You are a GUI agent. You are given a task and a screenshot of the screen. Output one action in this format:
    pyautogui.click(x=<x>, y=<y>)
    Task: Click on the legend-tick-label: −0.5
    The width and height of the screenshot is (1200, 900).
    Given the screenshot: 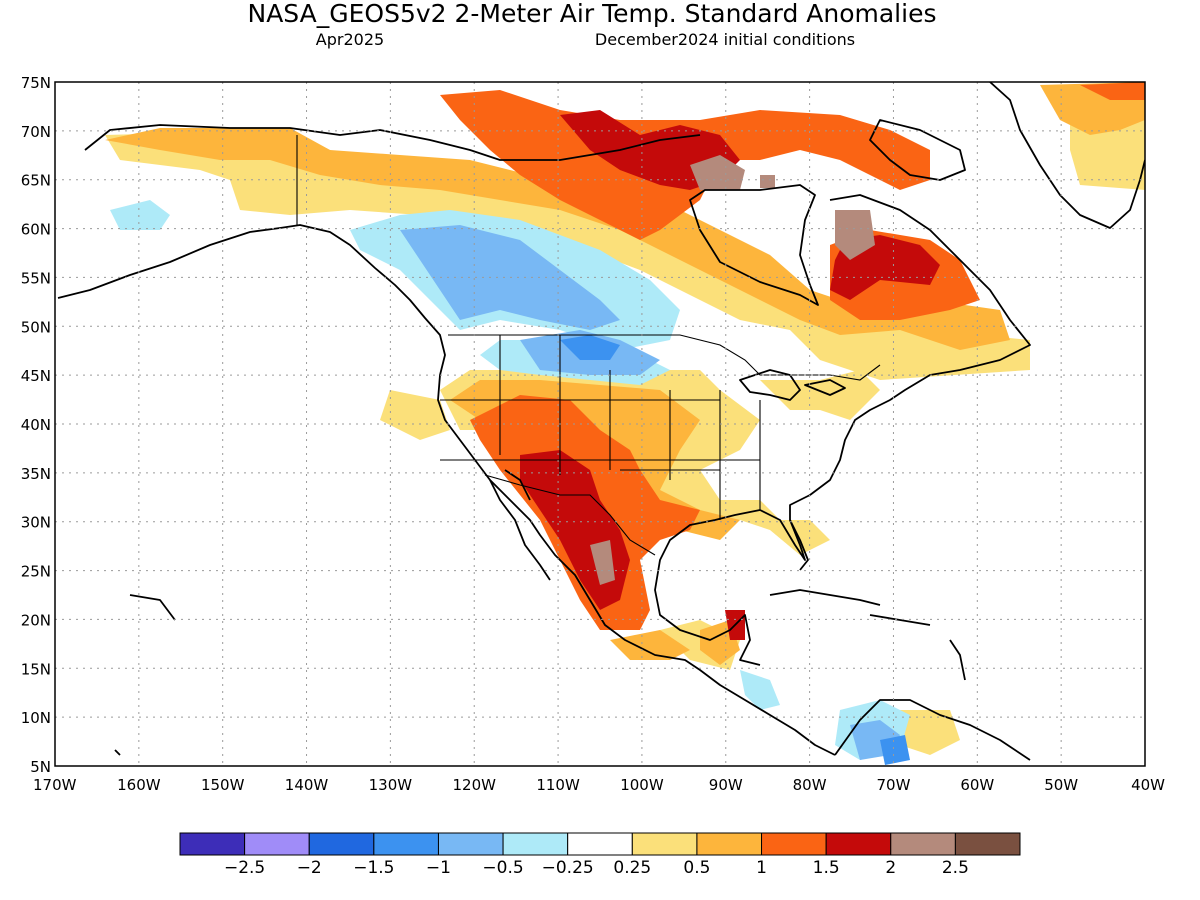 What is the action you would take?
    pyautogui.click(x=502, y=868)
    